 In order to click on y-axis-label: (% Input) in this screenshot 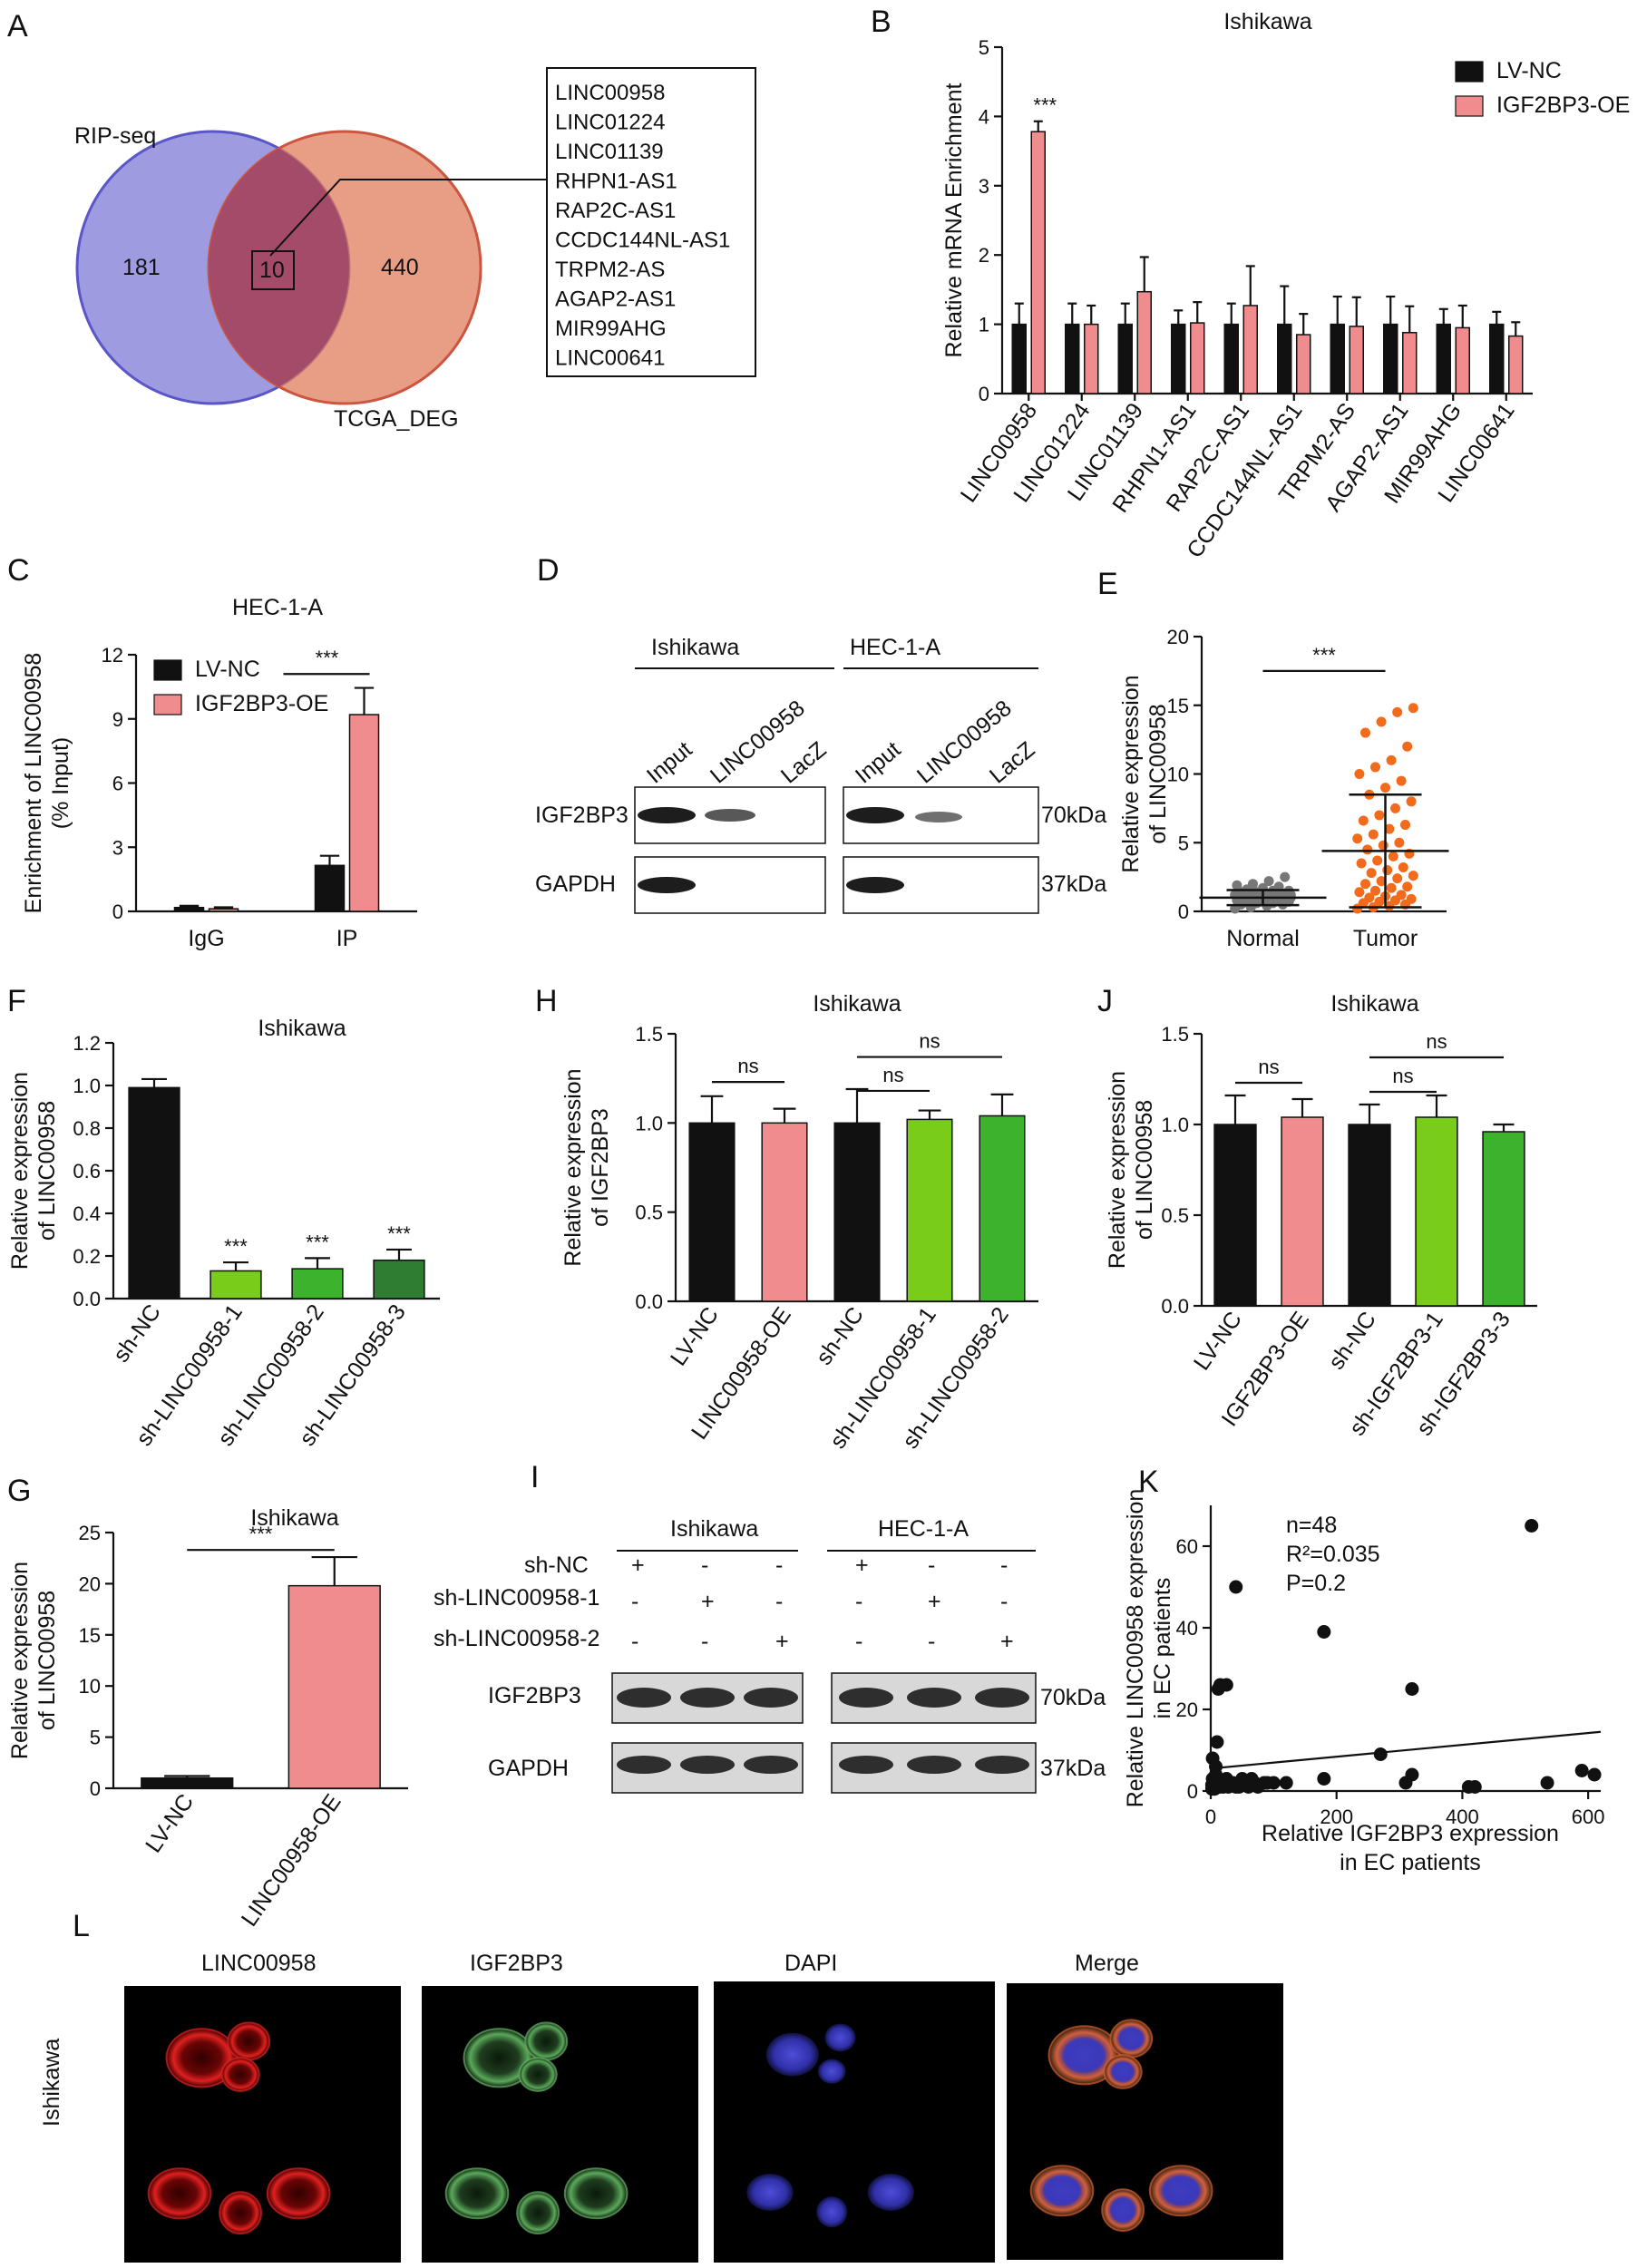, I will do `click(60, 783)`.